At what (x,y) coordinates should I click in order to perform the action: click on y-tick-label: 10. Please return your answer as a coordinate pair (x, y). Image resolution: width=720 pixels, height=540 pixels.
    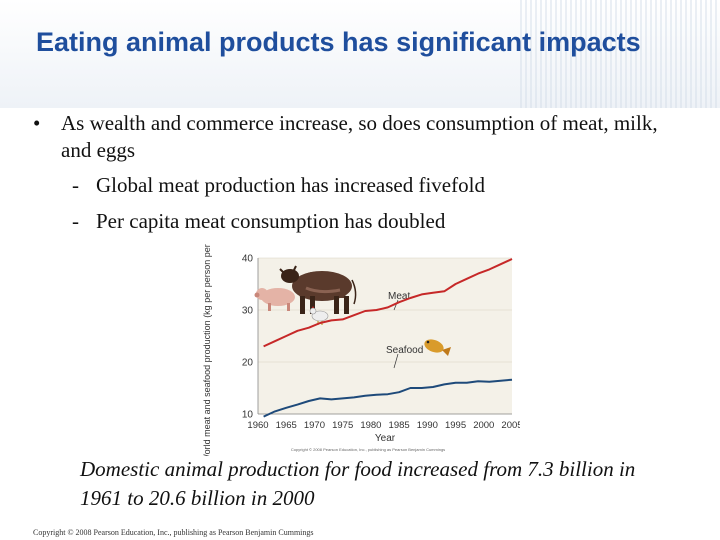
    Looking at the image, I should click on (248, 415).